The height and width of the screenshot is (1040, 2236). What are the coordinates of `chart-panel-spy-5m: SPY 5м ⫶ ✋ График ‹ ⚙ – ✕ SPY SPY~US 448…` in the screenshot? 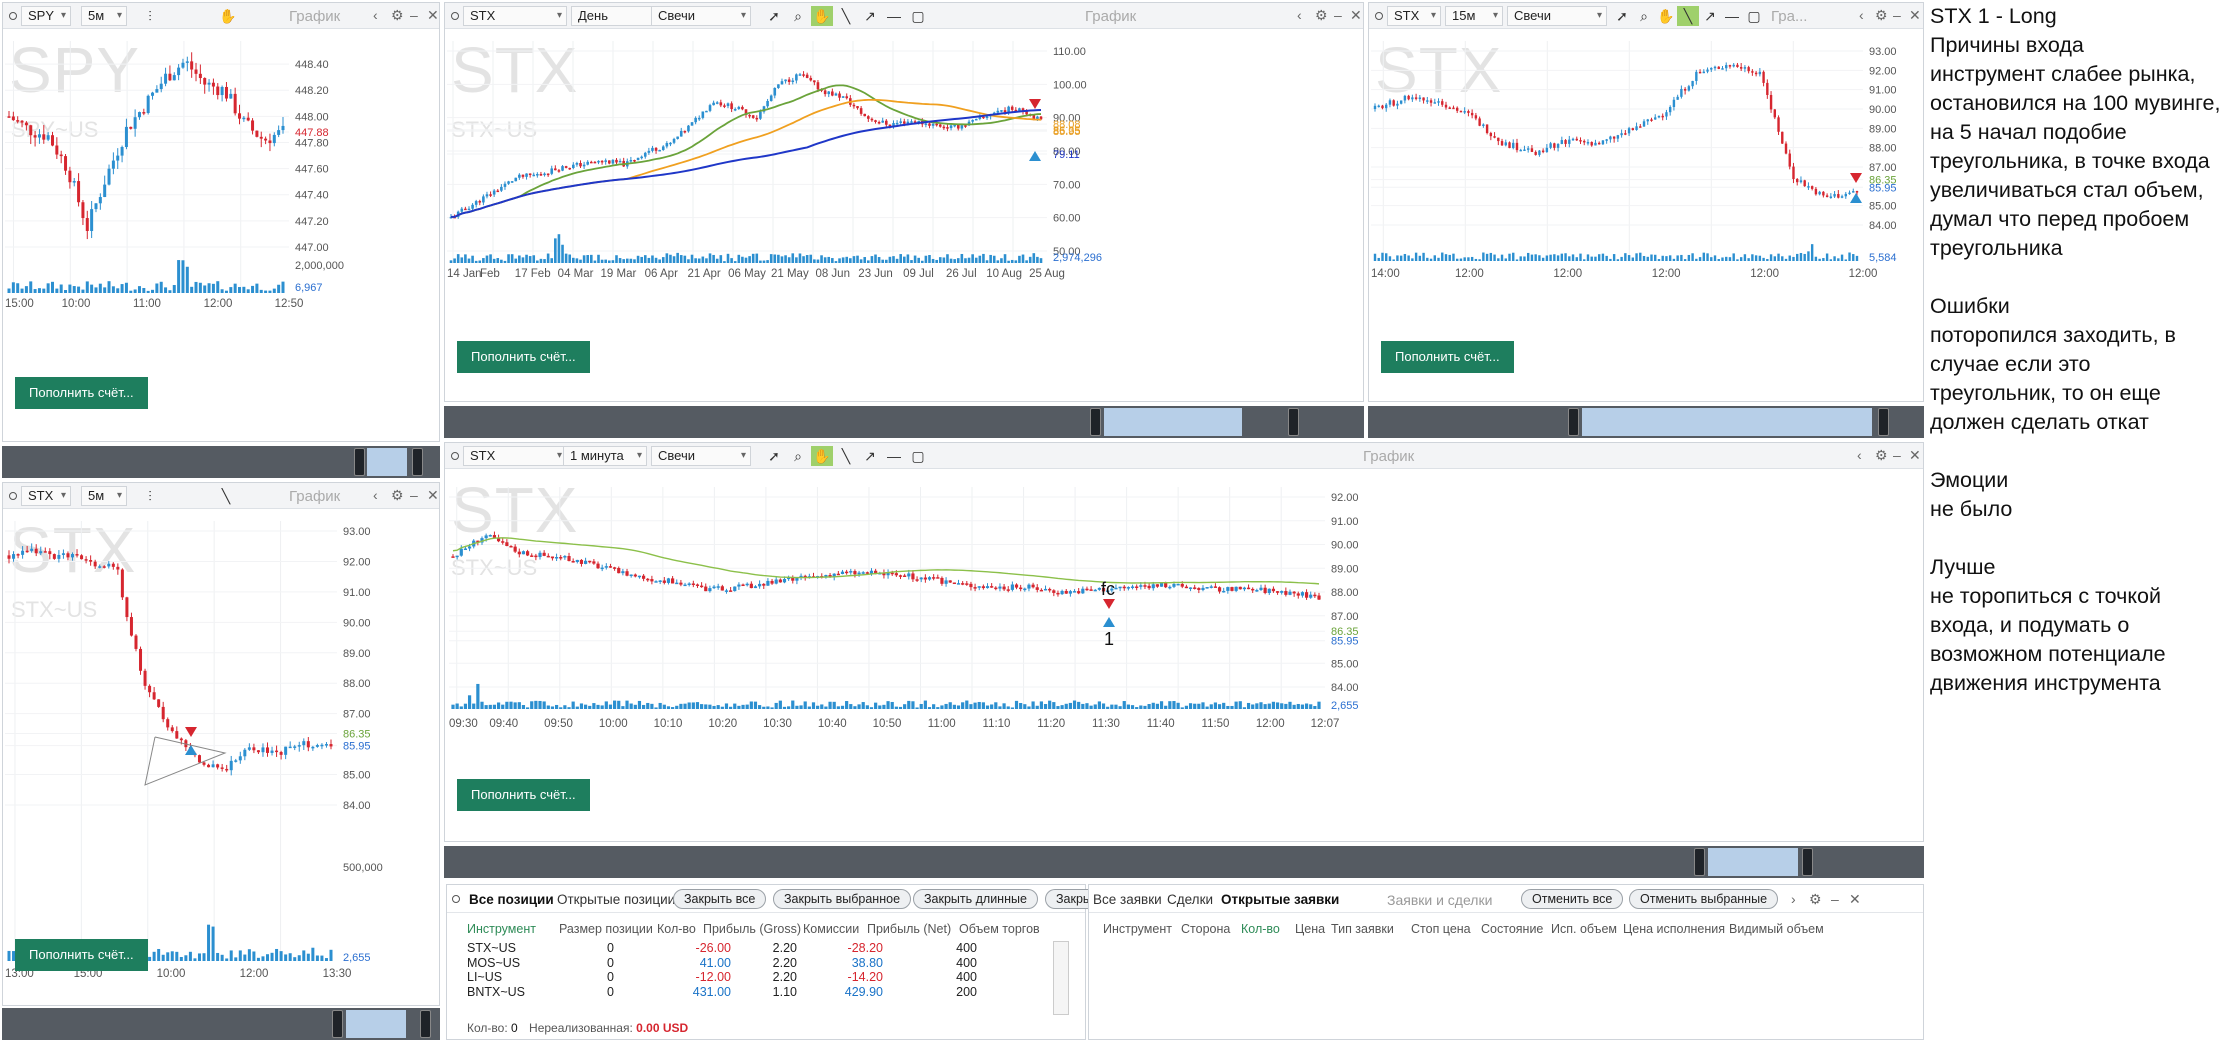 It's located at (221, 222).